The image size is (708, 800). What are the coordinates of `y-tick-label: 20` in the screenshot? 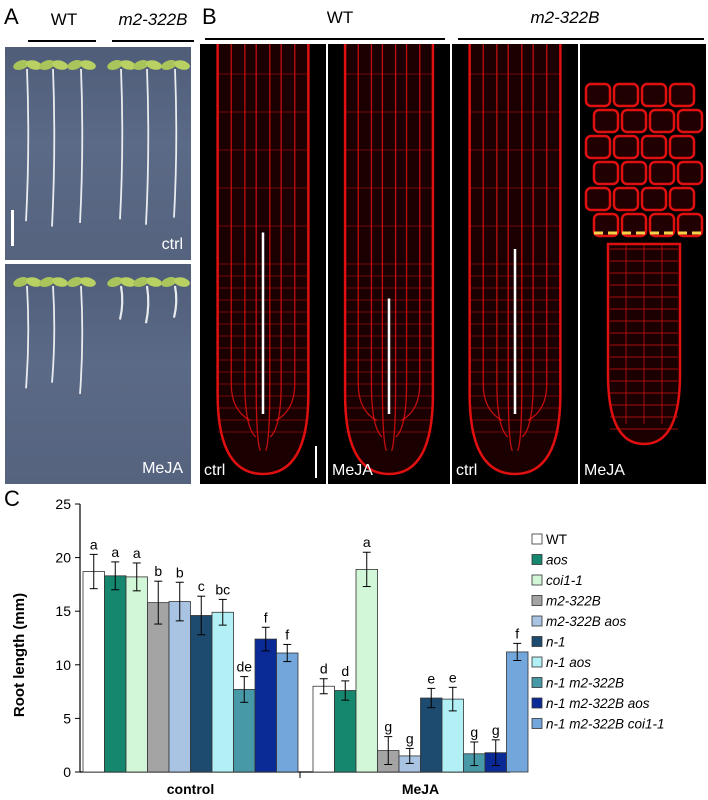 It's located at (63, 558).